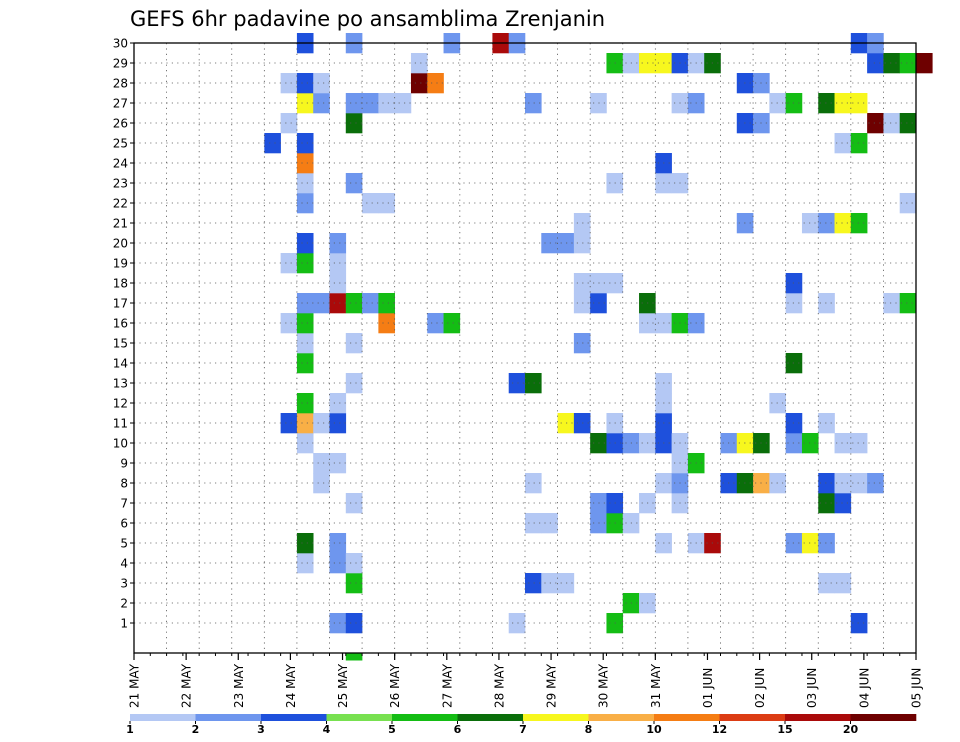 The image size is (960, 742). I want to click on x-tick-label: 02 JUN, so click(760, 688).